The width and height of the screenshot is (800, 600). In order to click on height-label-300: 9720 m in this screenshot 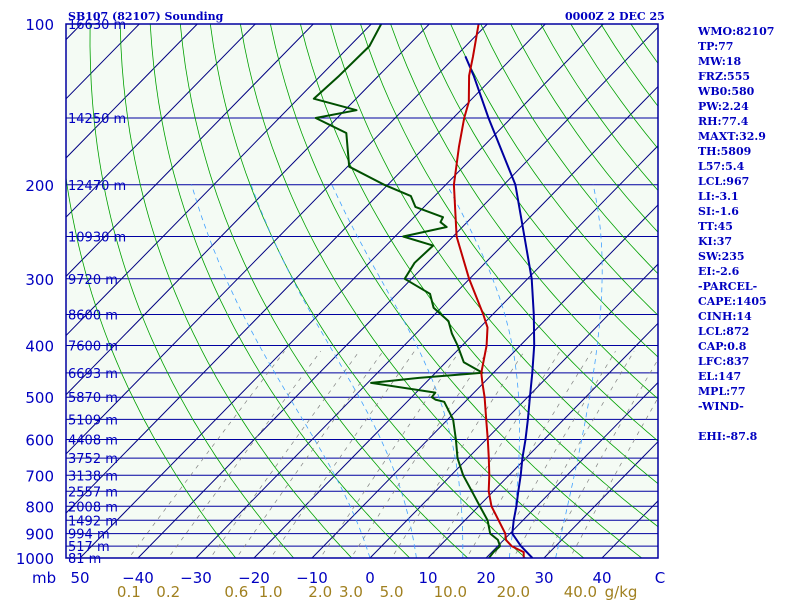, I will do `click(93, 280)`.